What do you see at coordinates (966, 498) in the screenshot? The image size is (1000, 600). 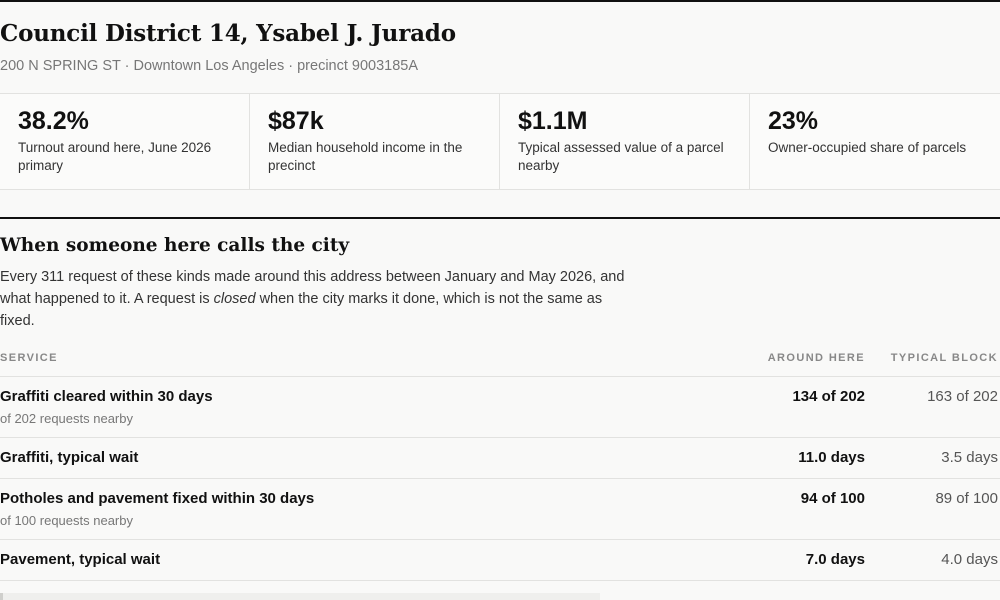 I see `row-typical-block-value: 89 of 100` at bounding box center [966, 498].